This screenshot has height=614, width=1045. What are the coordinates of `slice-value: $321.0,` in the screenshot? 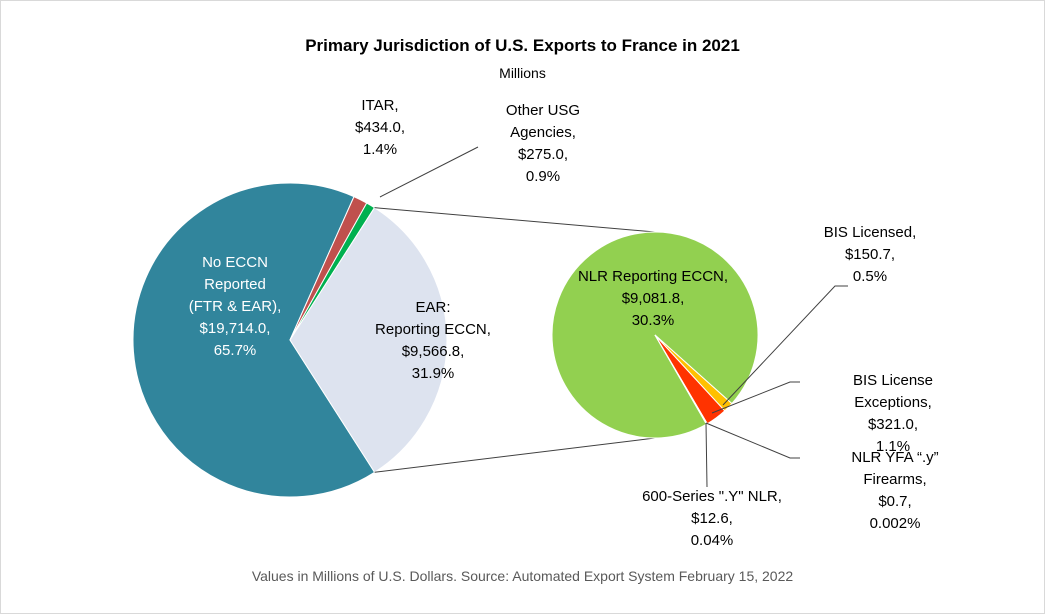 It's located at (893, 424).